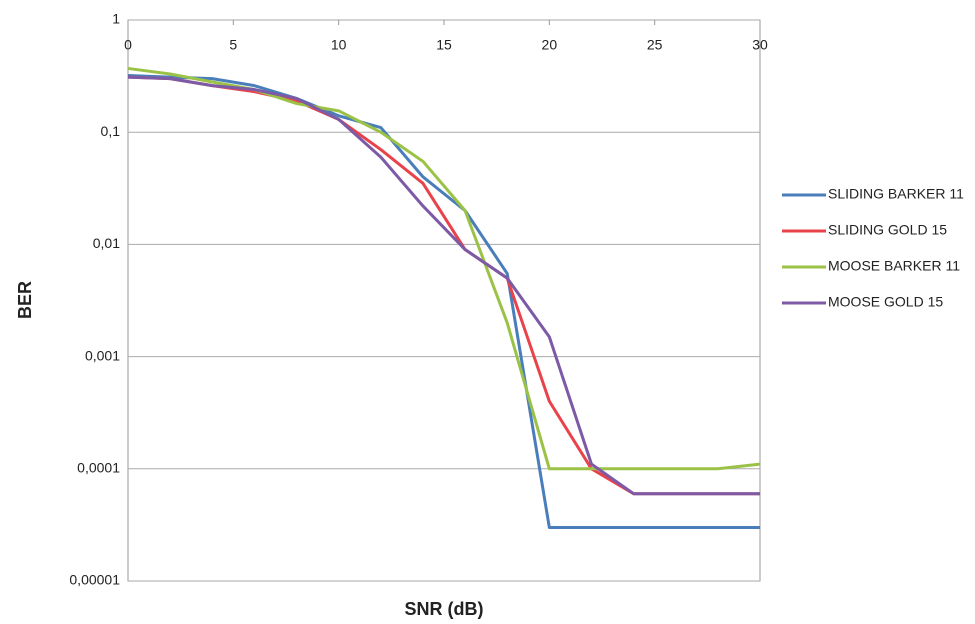 The width and height of the screenshot is (975, 624). I want to click on x-tick-label: 5, so click(233, 45).